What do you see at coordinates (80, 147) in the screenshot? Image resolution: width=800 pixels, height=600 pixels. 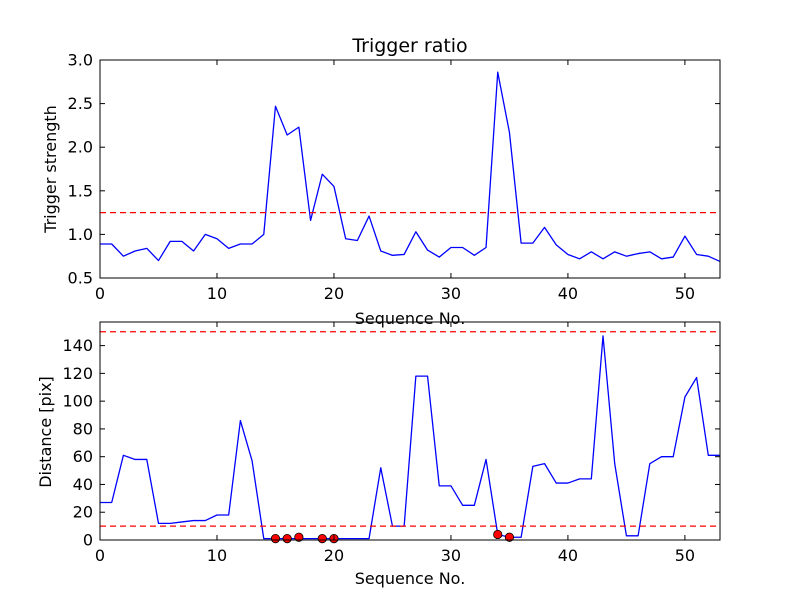 I see `y-tick-label: 2.0` at bounding box center [80, 147].